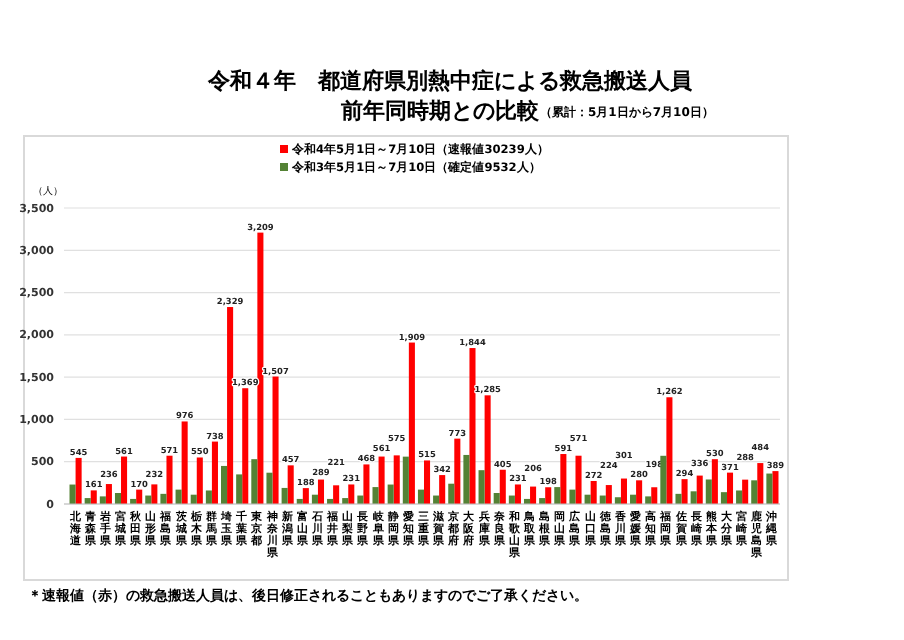 The image size is (904, 640). Describe the element at coordinates (450, 81) in the screenshot. I see `chart-title: 令和４年 都道府県別熱中症による救急搬送人員` at that location.